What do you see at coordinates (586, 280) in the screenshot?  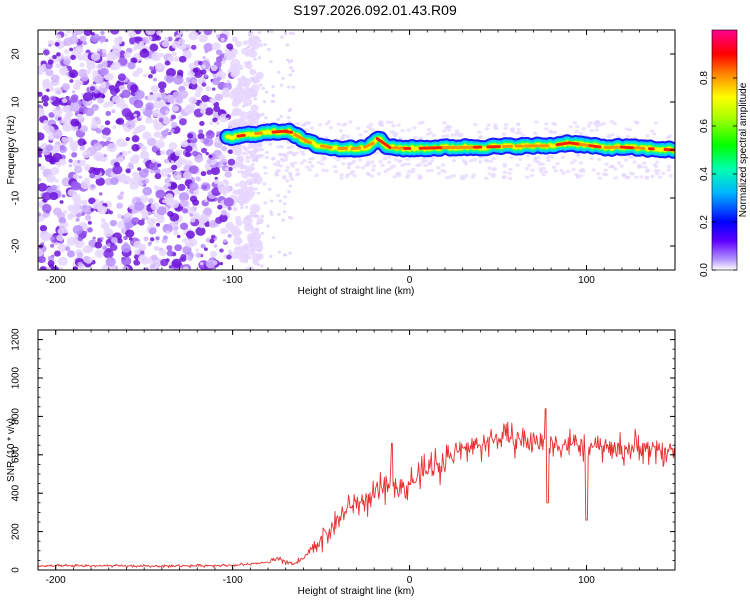 I see `x-tick-label: 100` at bounding box center [586, 280].